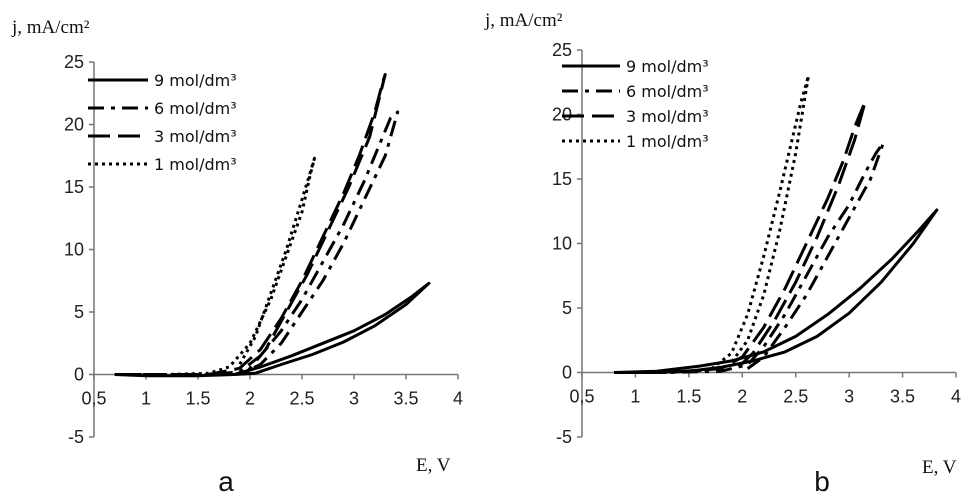 This screenshot has width=977, height=497. I want to click on panel-label: a, so click(226, 481).